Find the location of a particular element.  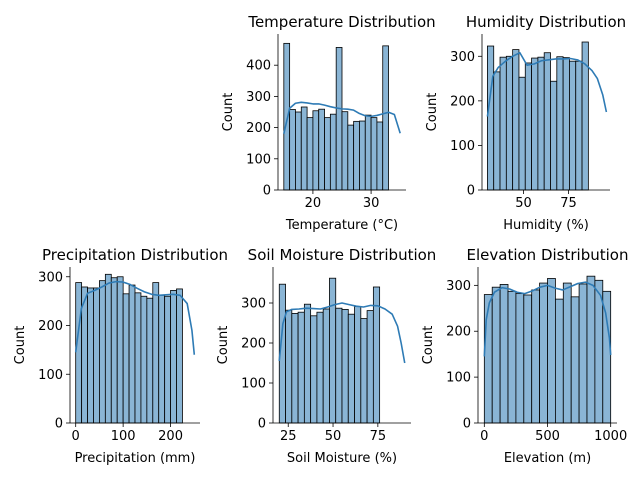

chart-title: Precipitation Distribution is located at coordinates (135, 255).